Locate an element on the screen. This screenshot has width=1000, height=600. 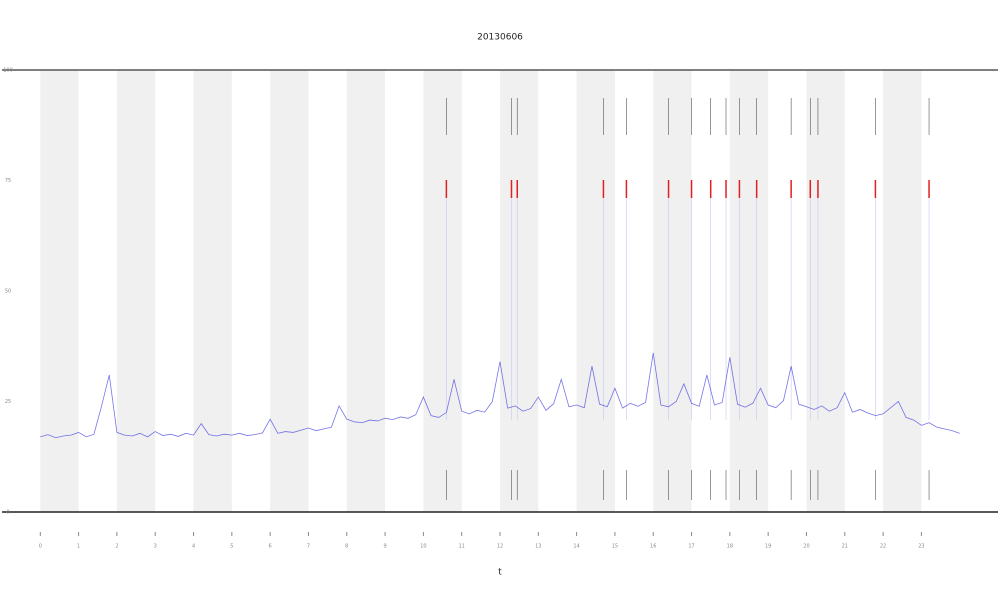
series-line is located at coordinates (500, 395).